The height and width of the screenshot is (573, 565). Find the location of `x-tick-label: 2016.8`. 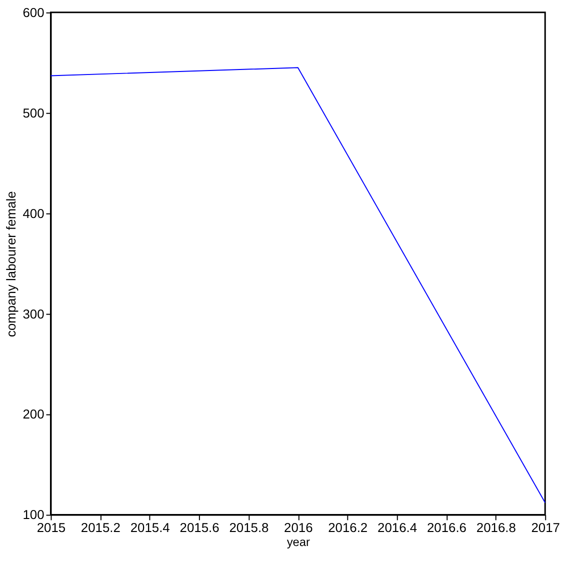

x-tick-label: 2016.8 is located at coordinates (496, 528).